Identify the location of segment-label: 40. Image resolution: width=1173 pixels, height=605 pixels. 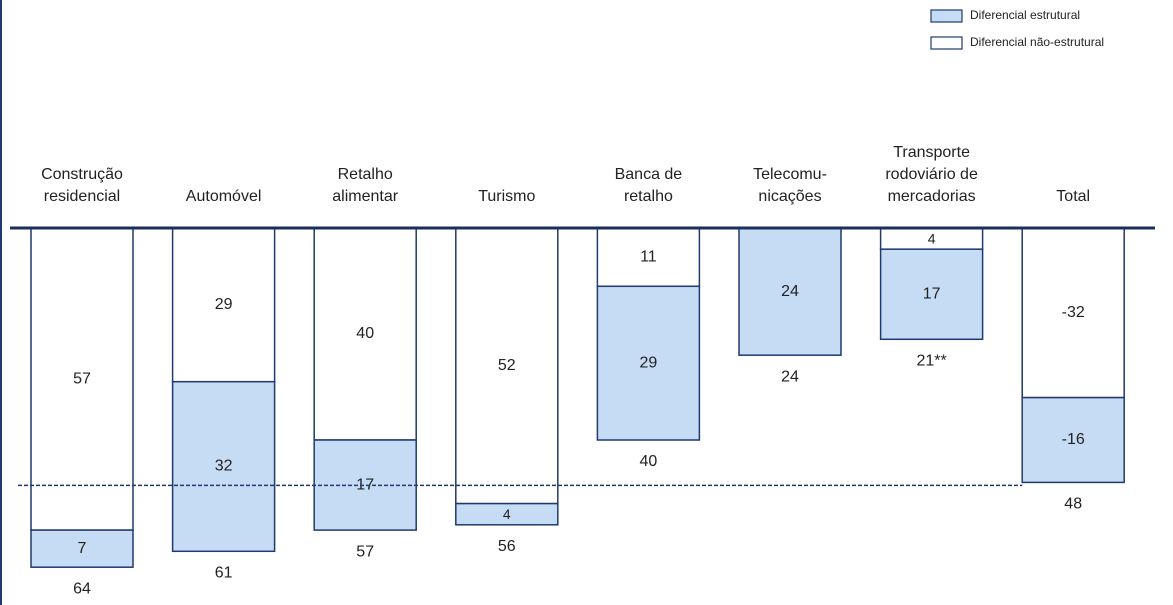
(365, 333).